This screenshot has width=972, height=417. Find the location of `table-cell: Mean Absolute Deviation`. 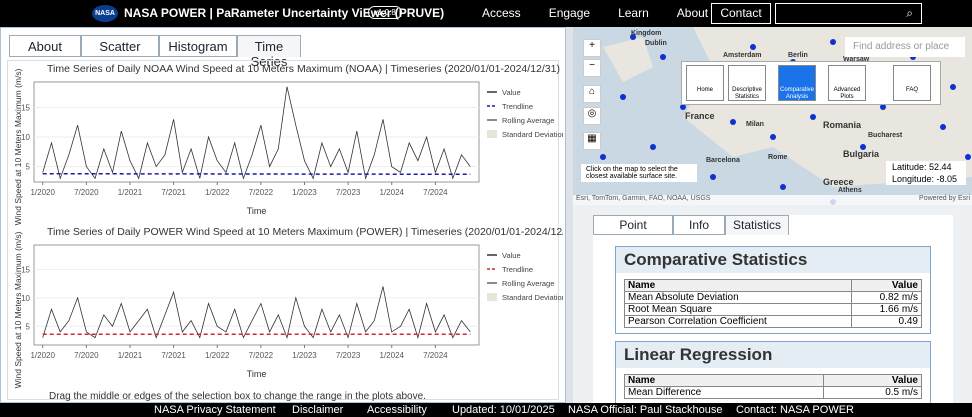

table-cell: Mean Absolute Deviation is located at coordinates (738, 297).